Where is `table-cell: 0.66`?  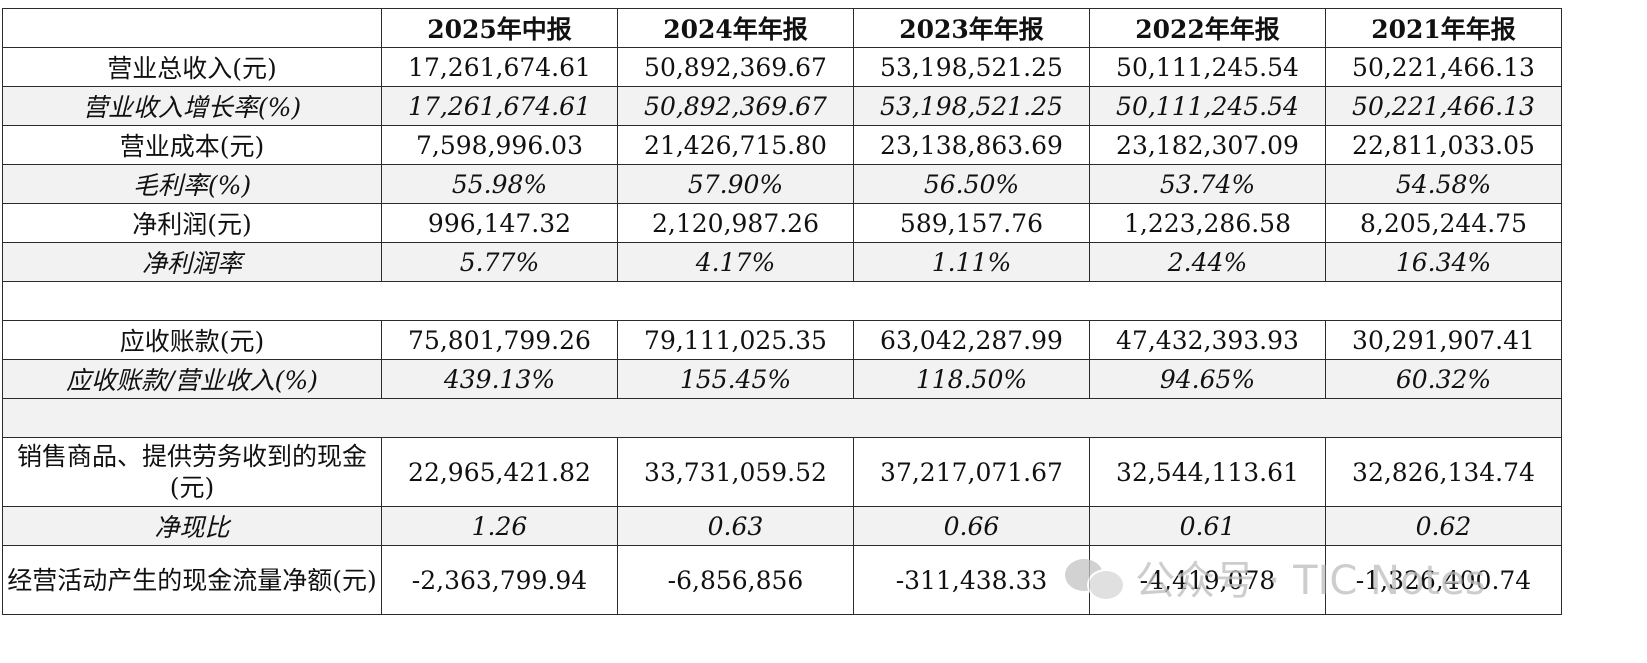
table-cell: 0.66 is located at coordinates (971, 526).